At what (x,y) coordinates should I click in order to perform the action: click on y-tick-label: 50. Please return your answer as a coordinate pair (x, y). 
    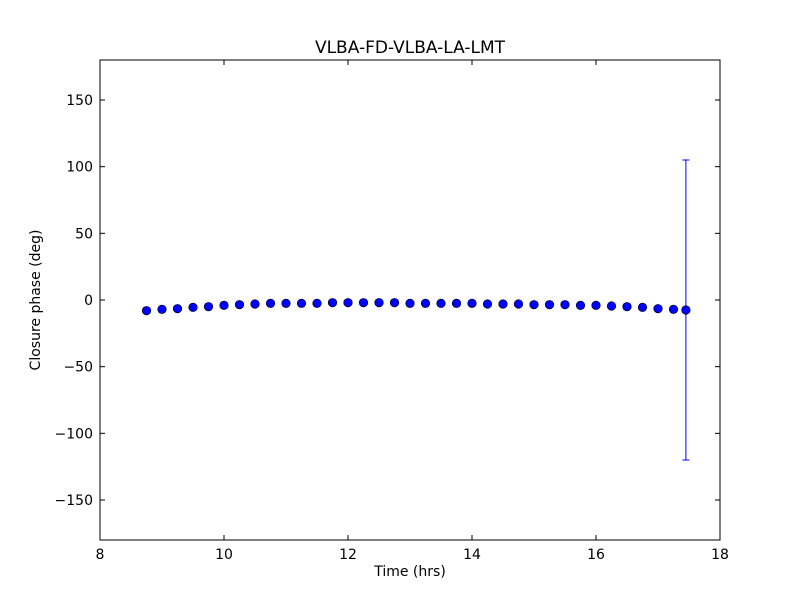
    Looking at the image, I should click on (84, 234).